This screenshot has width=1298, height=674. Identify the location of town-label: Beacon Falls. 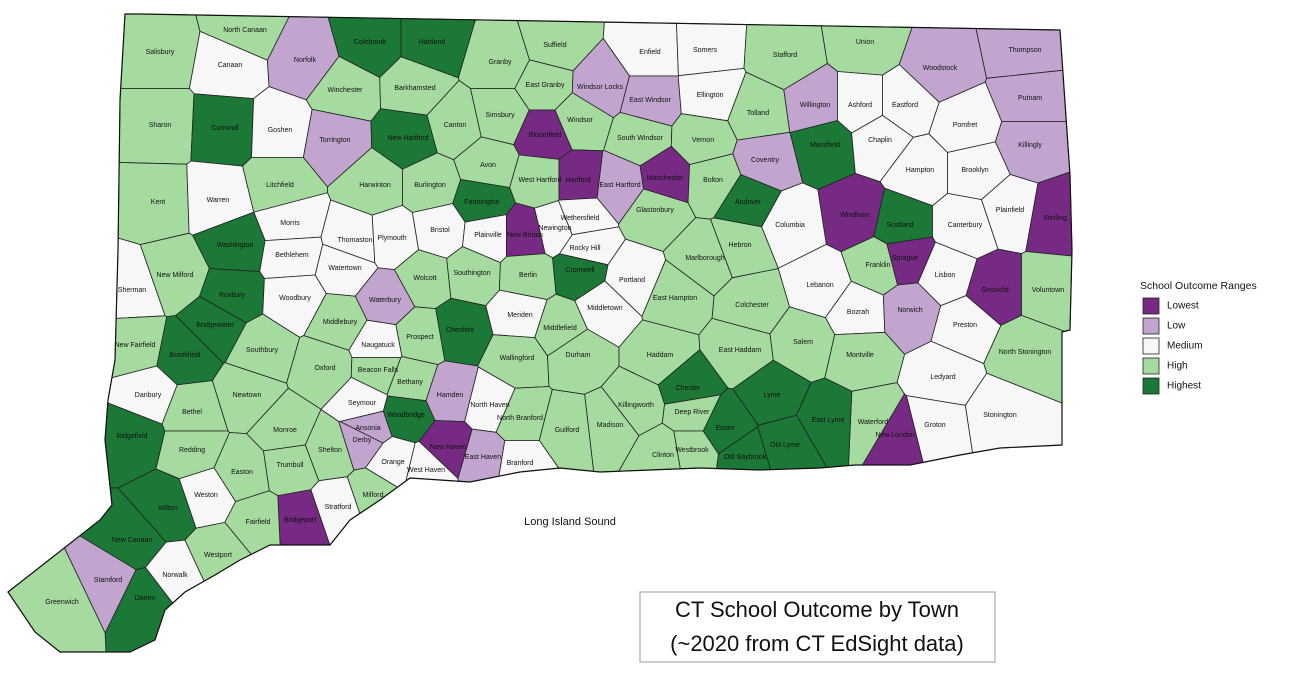
(378, 370).